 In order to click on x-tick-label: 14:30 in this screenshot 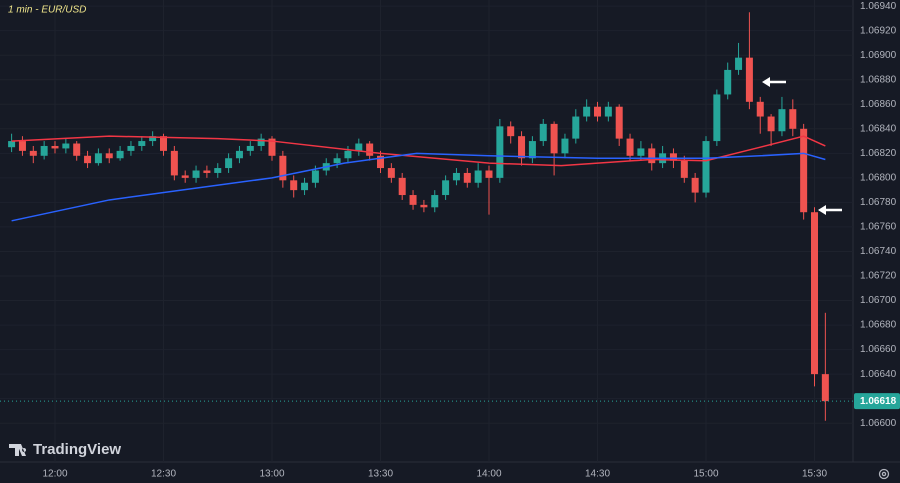, I will do `click(597, 474)`.